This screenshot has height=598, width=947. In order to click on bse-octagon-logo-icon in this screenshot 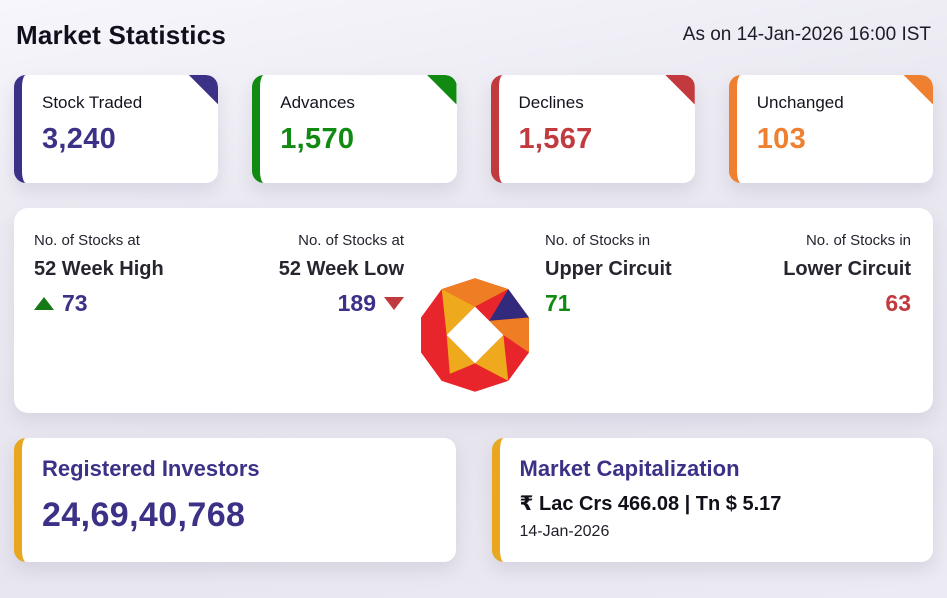, I will do `click(474, 334)`.